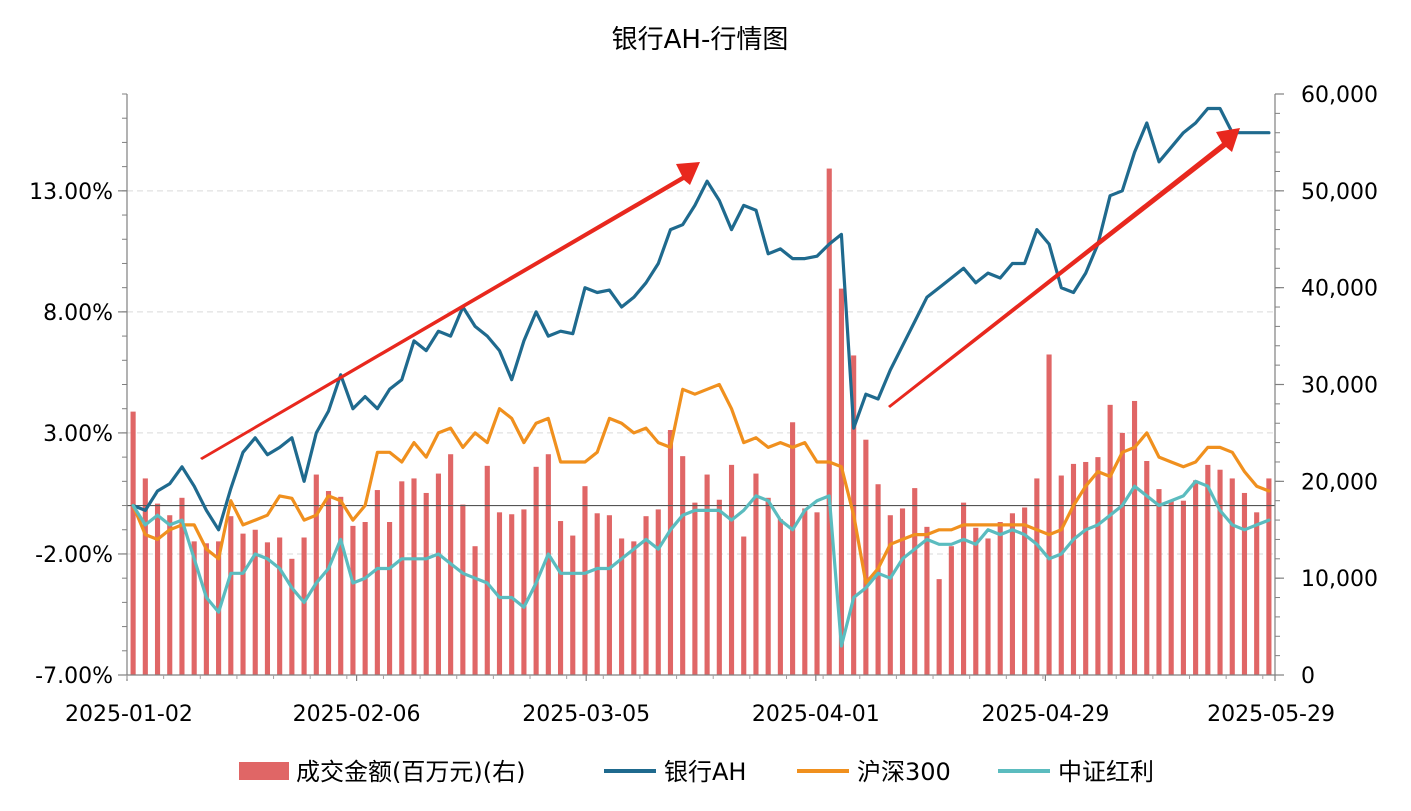  I want to click on chart-title: 银行AH-行情图, so click(700, 40).